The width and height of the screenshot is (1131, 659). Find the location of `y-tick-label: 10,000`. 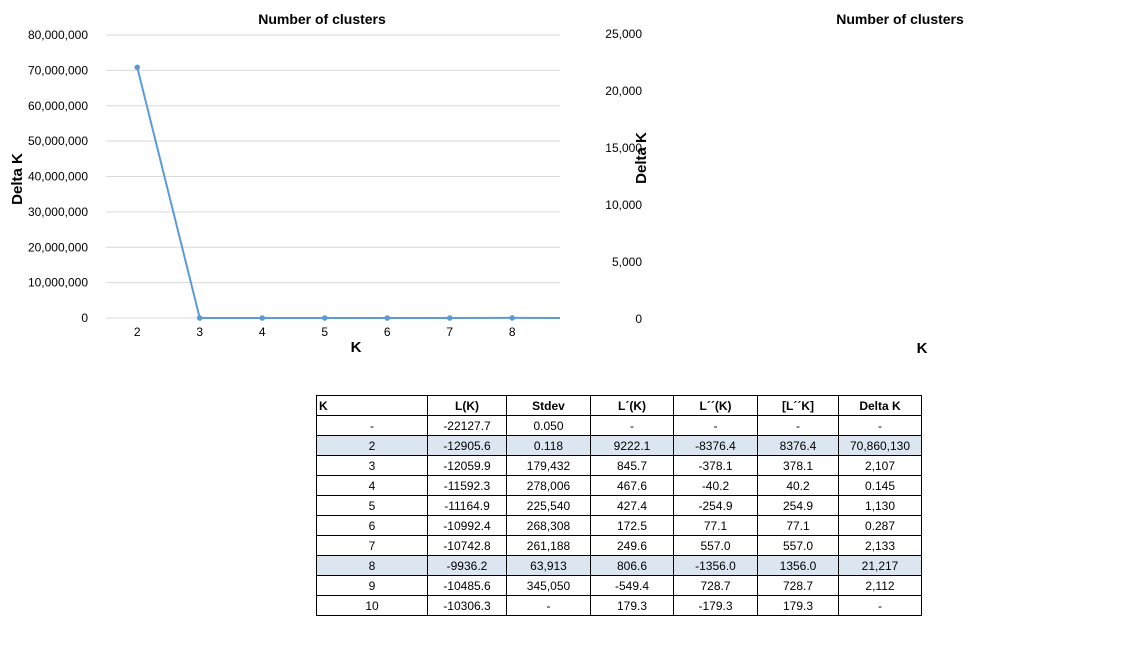

y-tick-label: 10,000 is located at coordinates (623, 205).